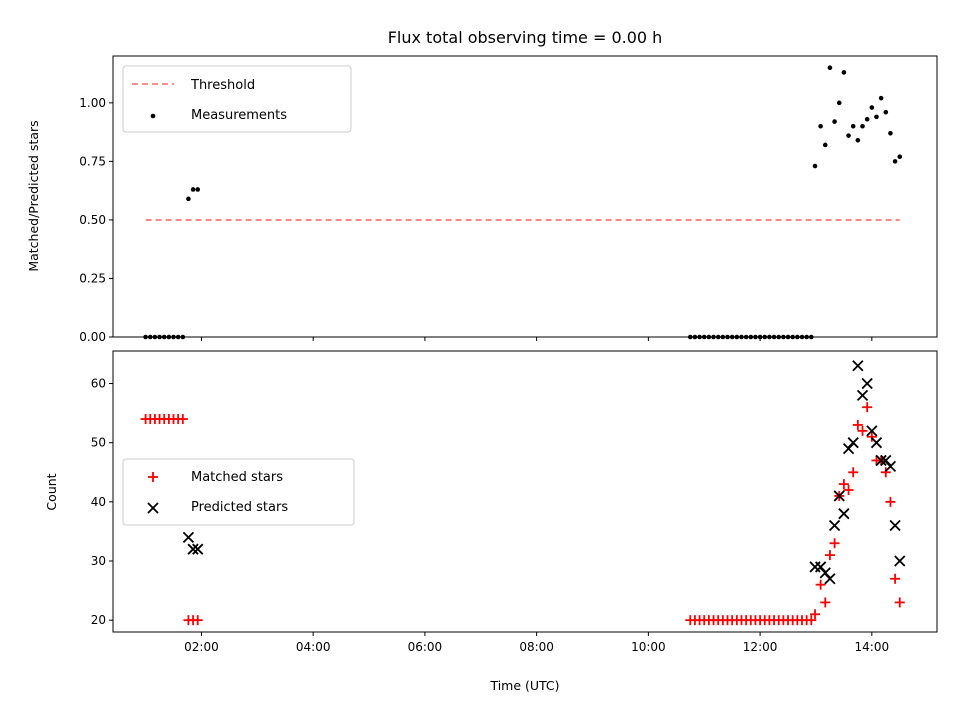 This screenshot has width=960, height=725. Describe the element at coordinates (237, 477) in the screenshot. I see `legend-matched-label: Matched stars` at that location.